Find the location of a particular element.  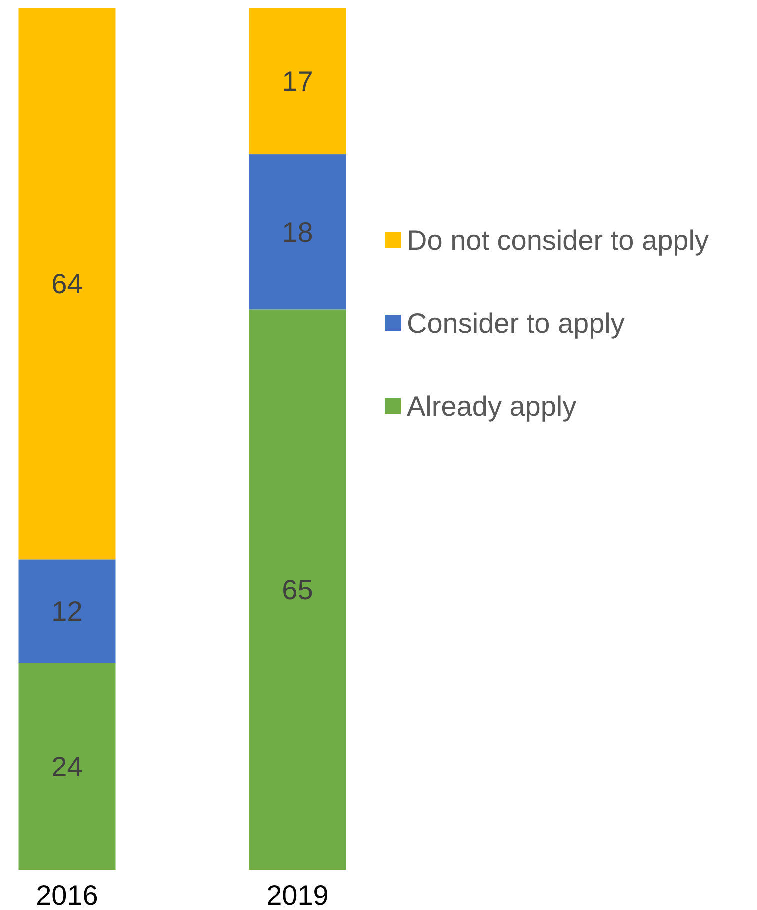

data-label: 65 is located at coordinates (298, 590).